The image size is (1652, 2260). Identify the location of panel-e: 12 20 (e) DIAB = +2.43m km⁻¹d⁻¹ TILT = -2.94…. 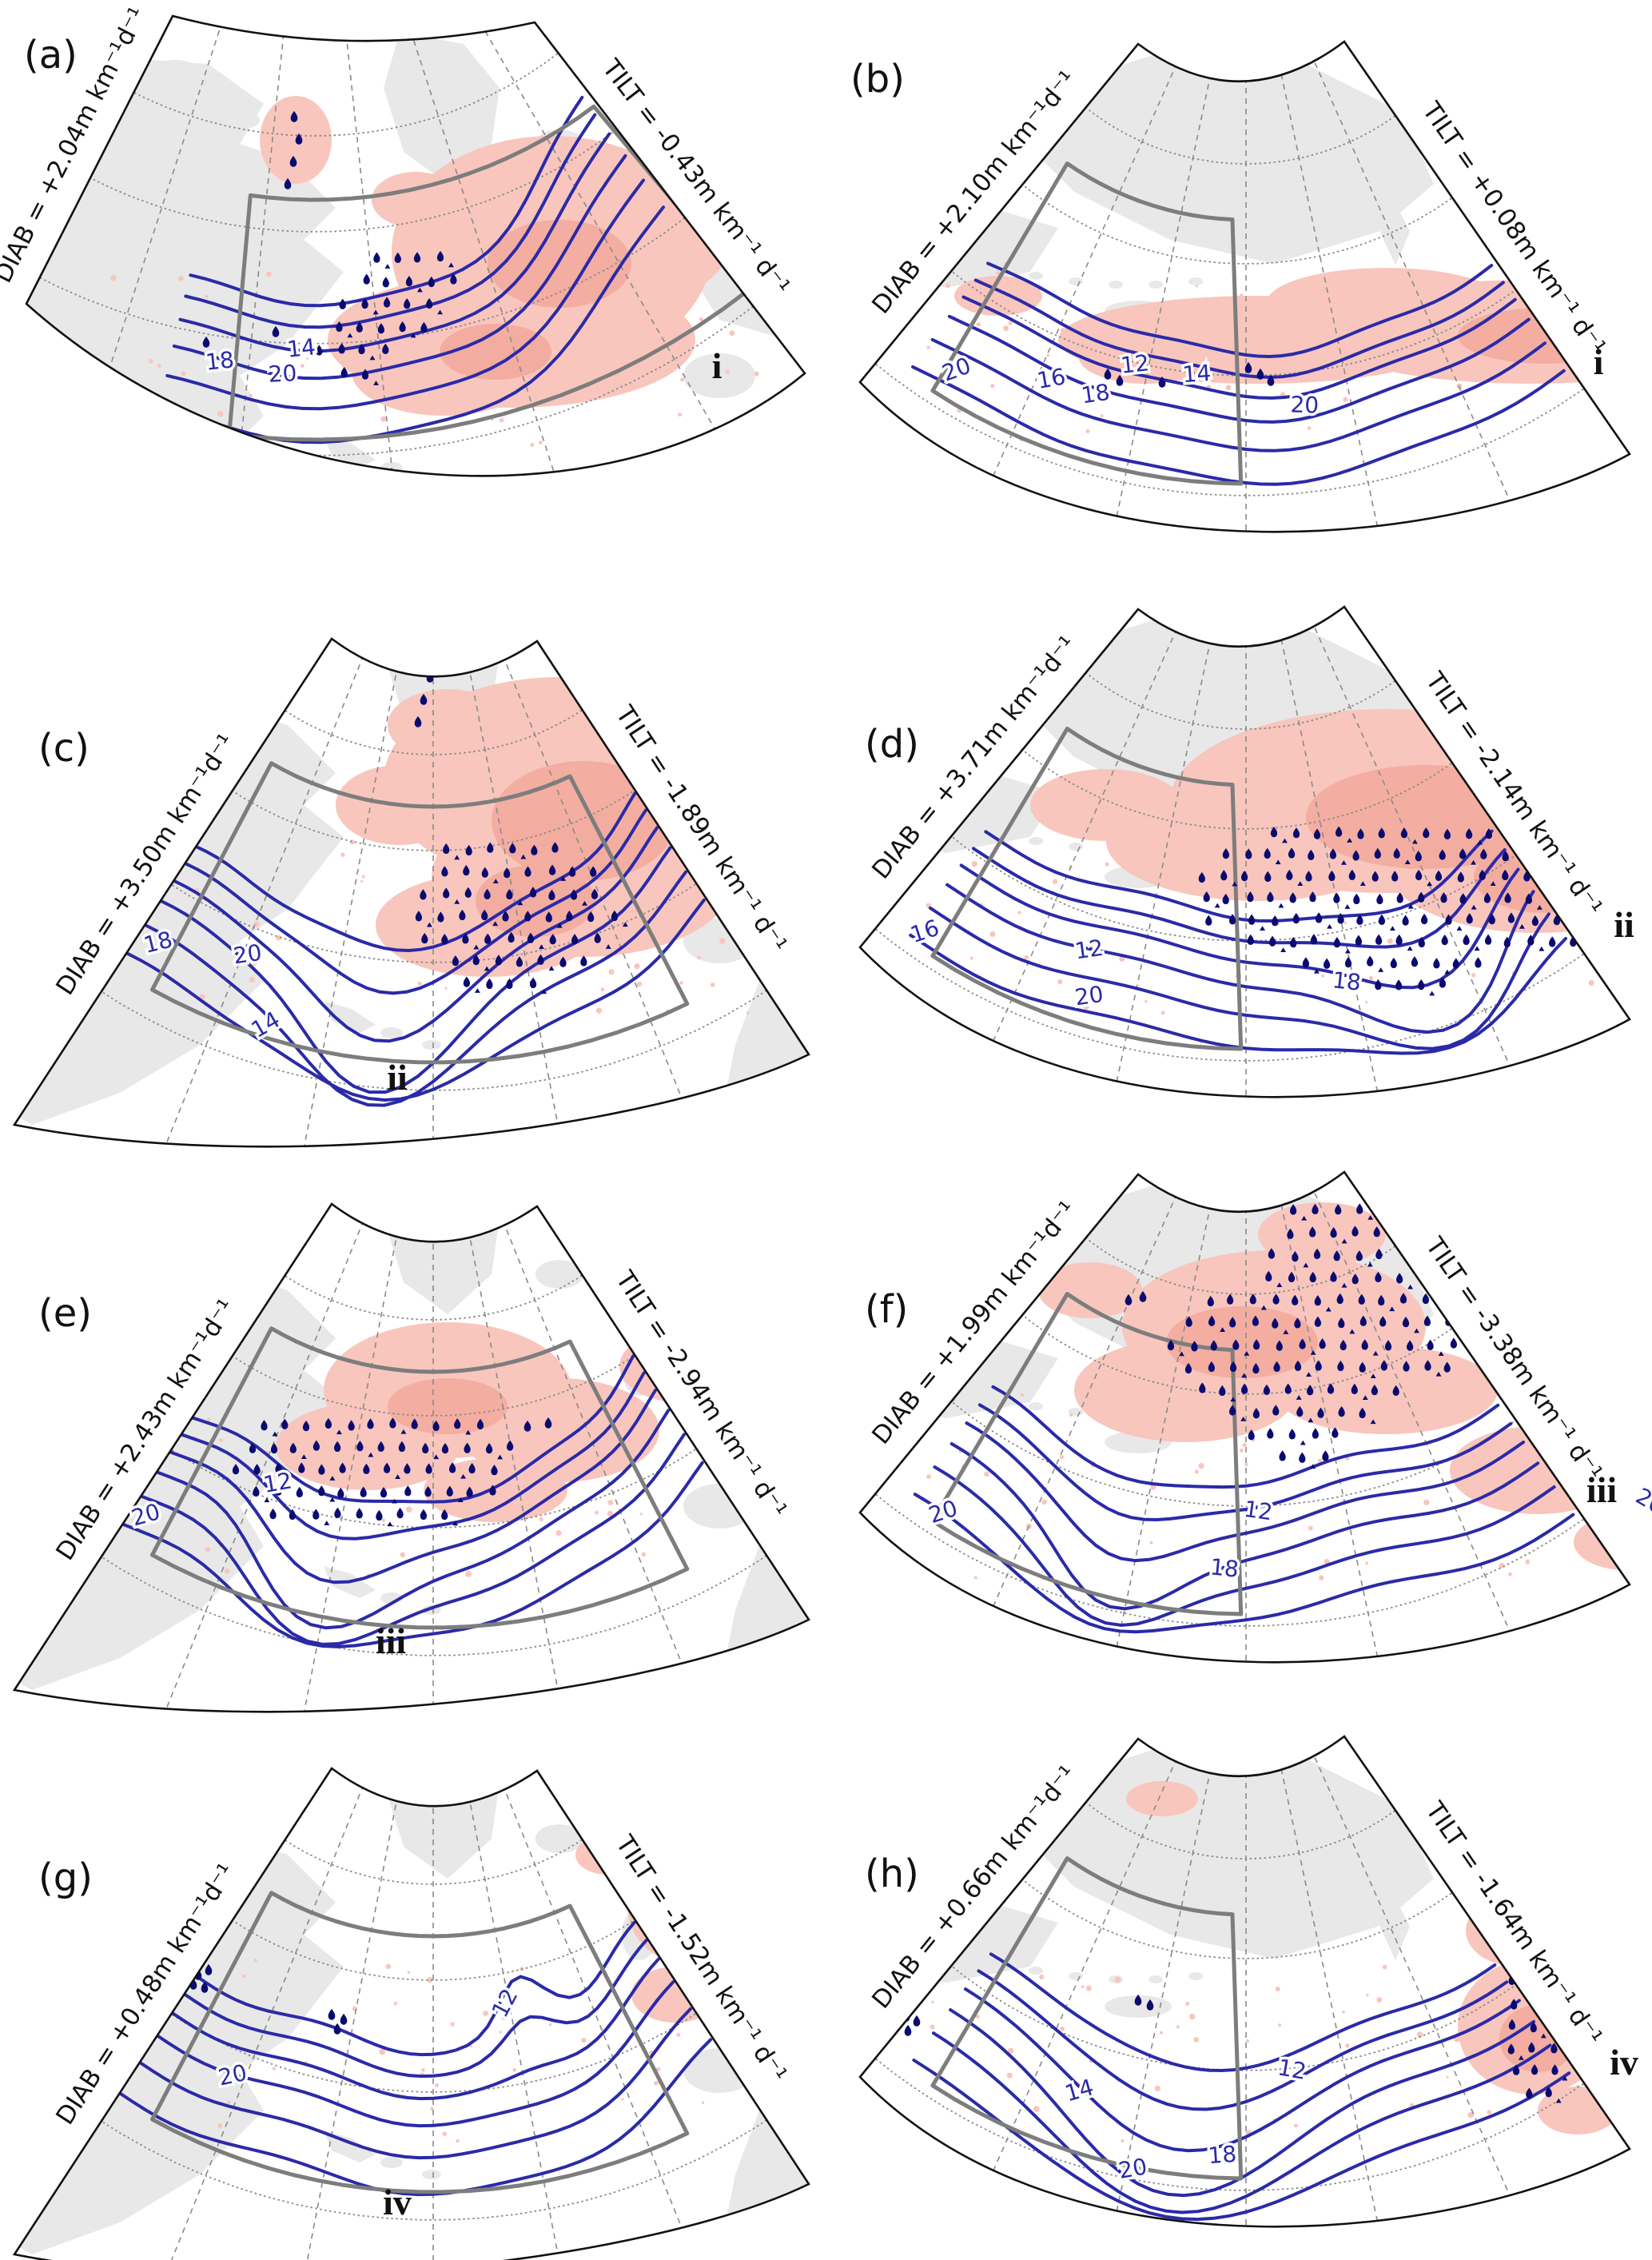
(413, 1421).